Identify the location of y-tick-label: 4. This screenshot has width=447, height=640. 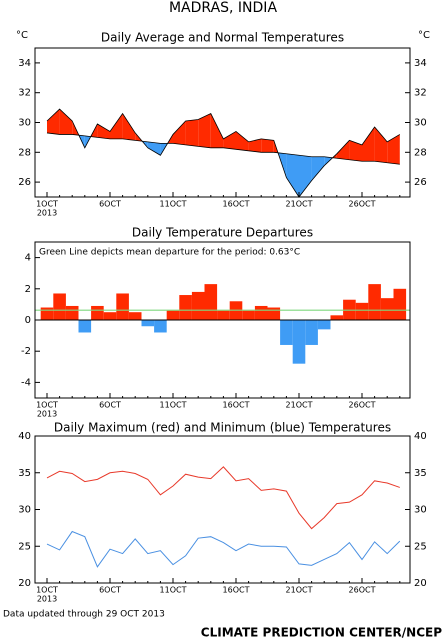
(28, 258).